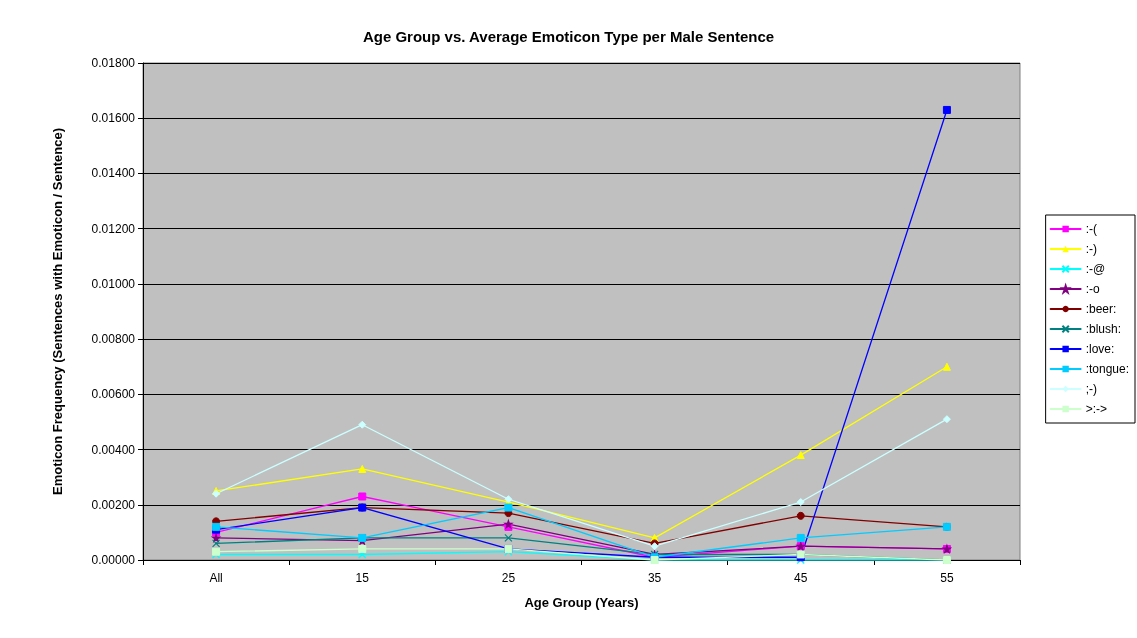 The image size is (1137, 638). What do you see at coordinates (362, 578) in the screenshot?
I see `x-tick-label: 15` at bounding box center [362, 578].